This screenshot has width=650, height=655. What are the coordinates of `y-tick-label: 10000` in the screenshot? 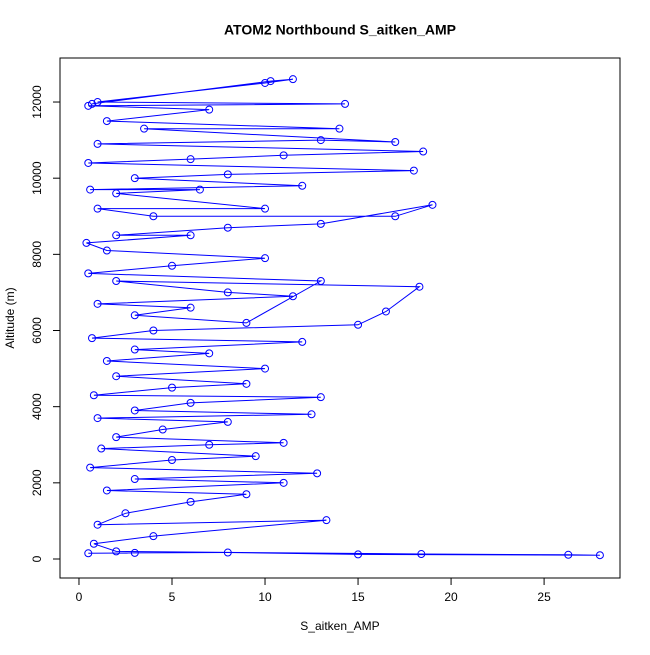 It's located at (37, 178).